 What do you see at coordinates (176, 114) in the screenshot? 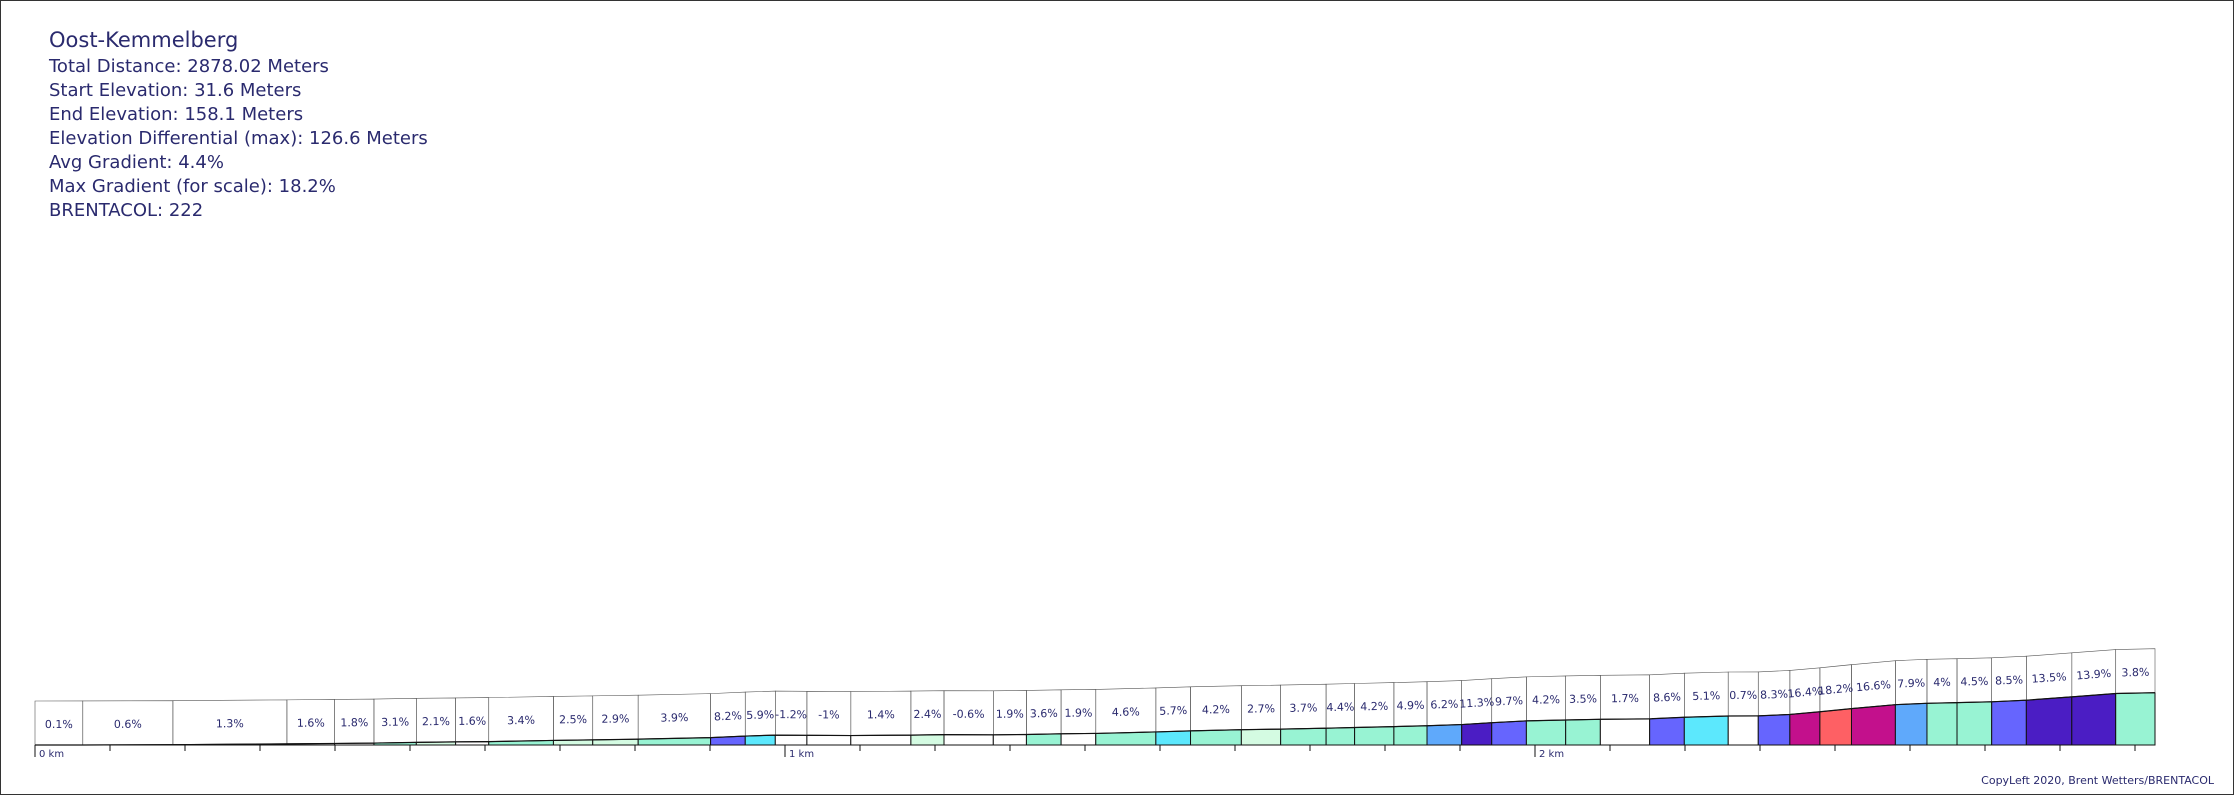
I see `end-elevation: End Elevation: 158.1 Meters` at bounding box center [176, 114].